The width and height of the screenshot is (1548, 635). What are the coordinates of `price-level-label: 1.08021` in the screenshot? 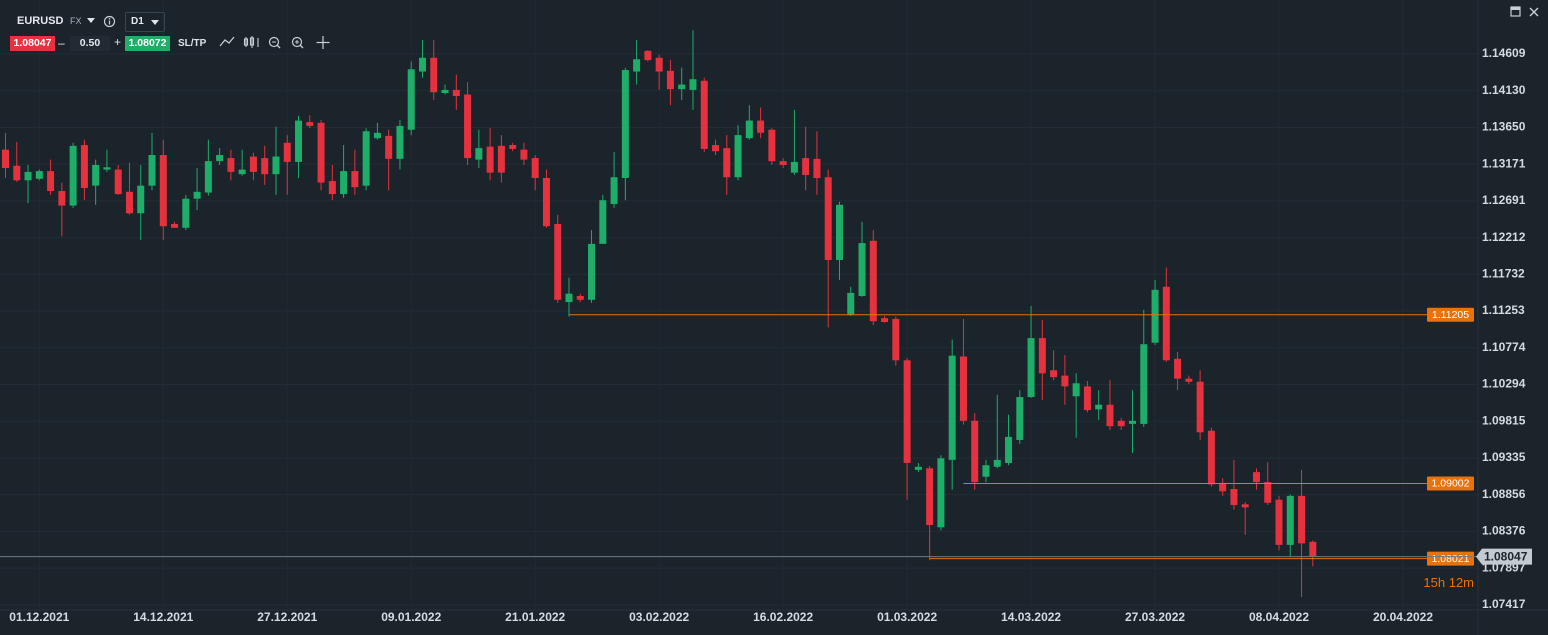 It's located at (1451, 559).